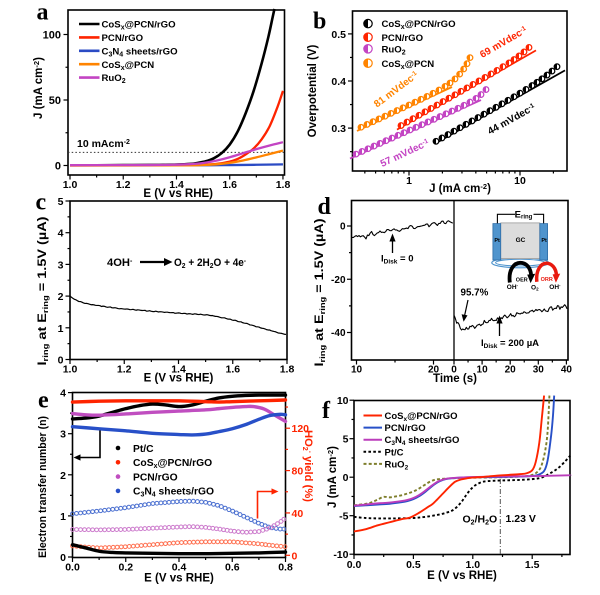 This screenshot has height=595, width=600. Describe the element at coordinates (340, 555) in the screenshot. I see `svg-text: -10` at that location.